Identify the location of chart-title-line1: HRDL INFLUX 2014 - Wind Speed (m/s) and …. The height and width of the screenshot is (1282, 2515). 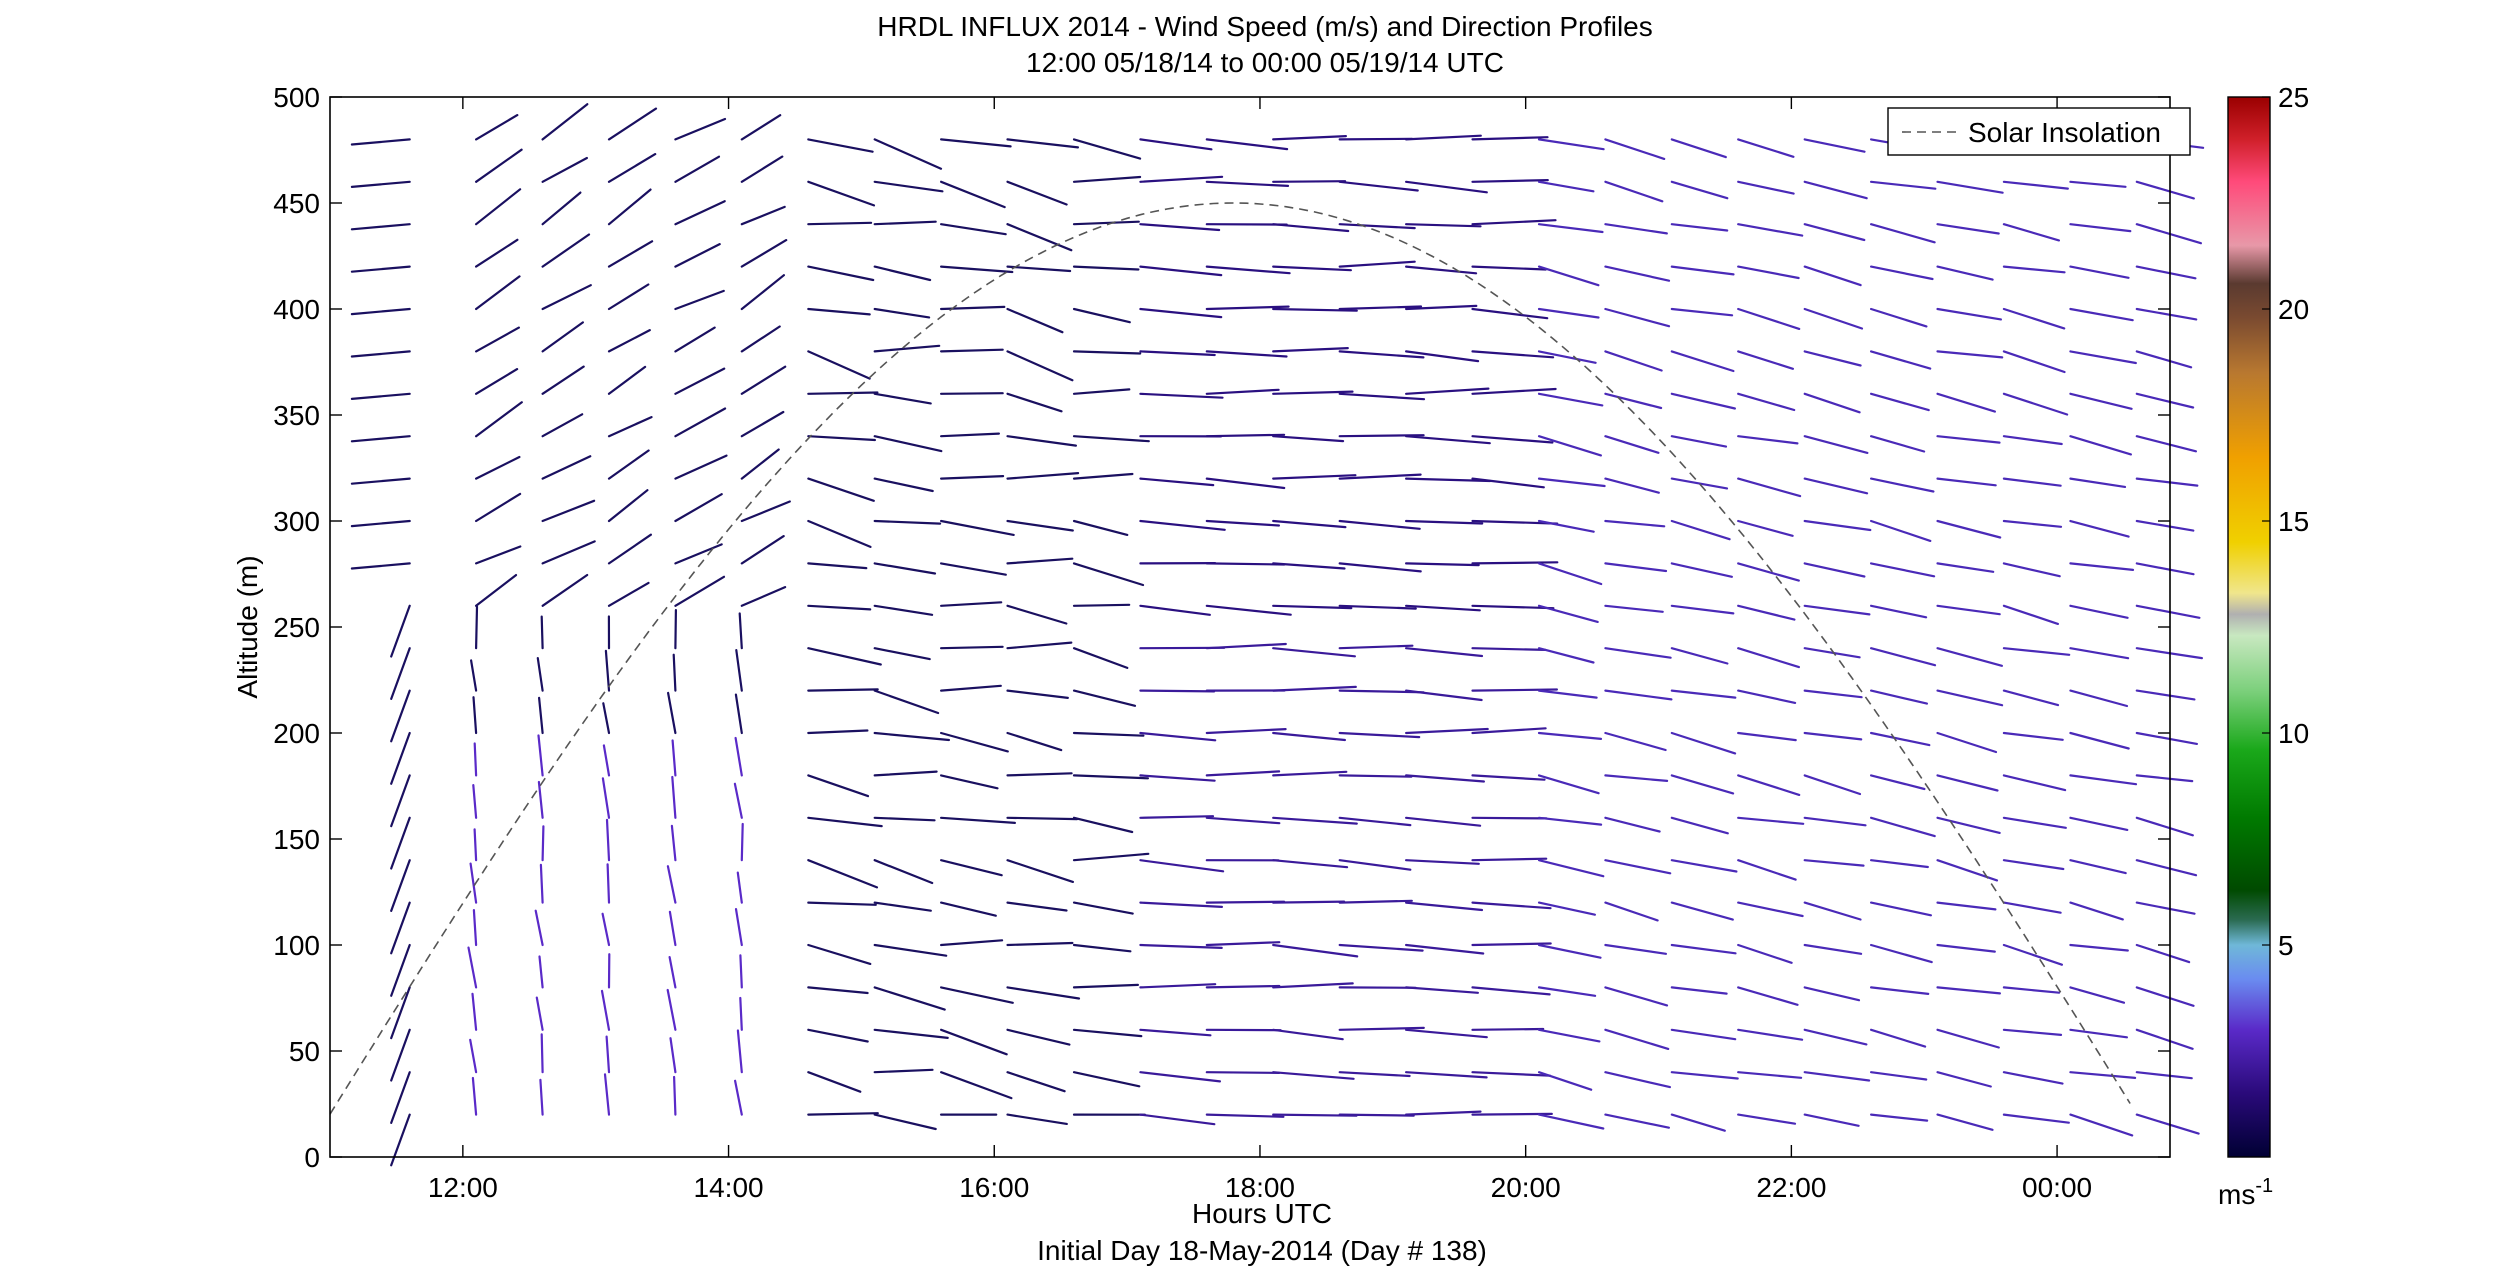
(1264, 26).